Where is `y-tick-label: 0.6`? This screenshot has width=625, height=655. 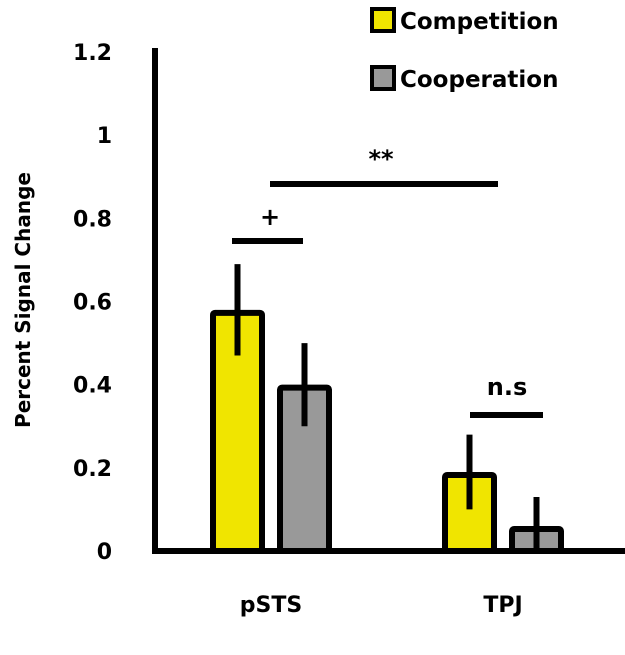
y-tick-label: 0.6 is located at coordinates (92, 303).